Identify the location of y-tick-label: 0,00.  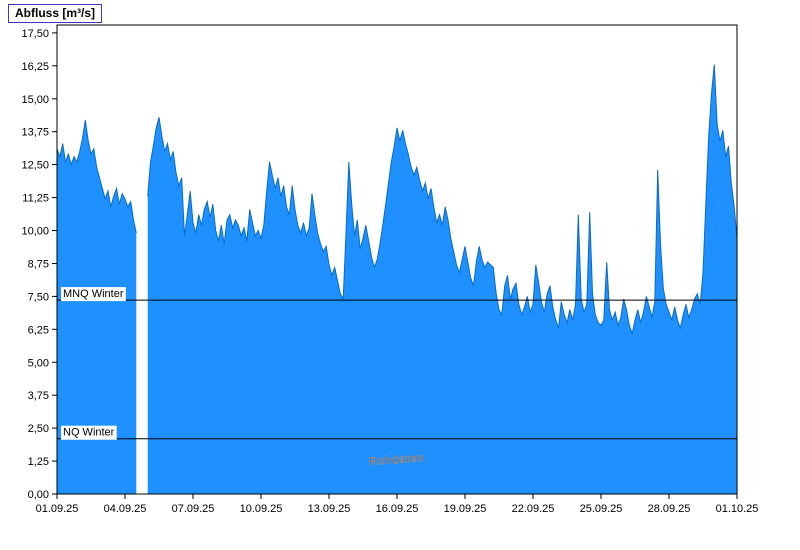
(38, 495).